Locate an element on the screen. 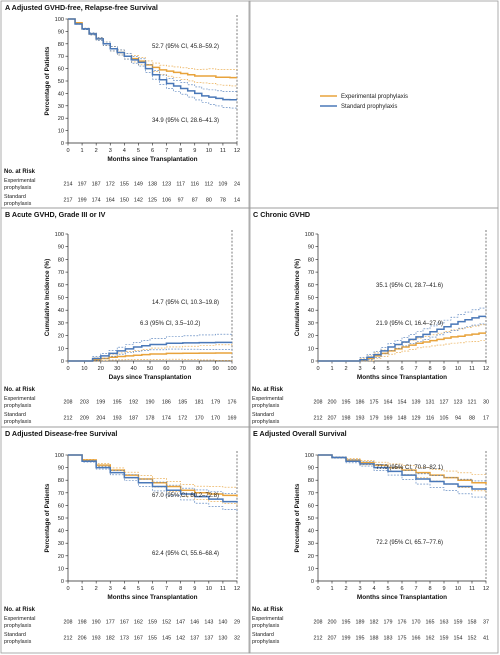  x-tick-label: 30 is located at coordinates (117, 369).